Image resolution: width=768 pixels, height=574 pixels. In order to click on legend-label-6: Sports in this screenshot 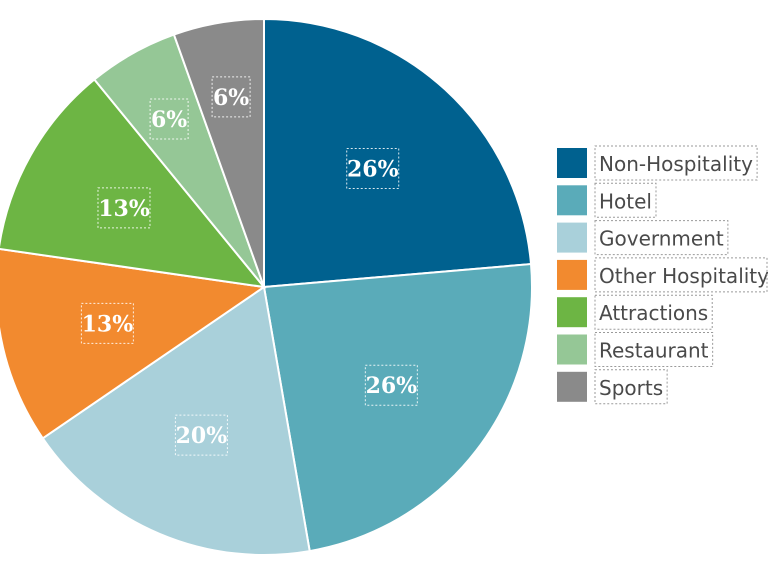, I will do `click(631, 388)`.